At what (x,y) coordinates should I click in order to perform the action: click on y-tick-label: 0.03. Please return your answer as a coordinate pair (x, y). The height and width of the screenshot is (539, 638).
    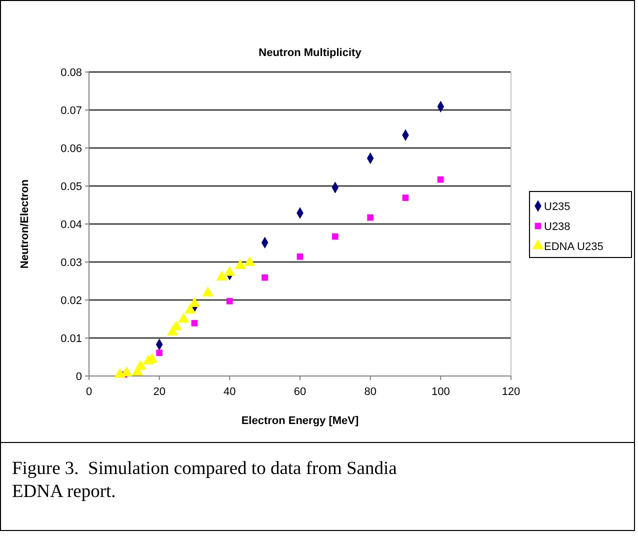
    Looking at the image, I should click on (71, 263).